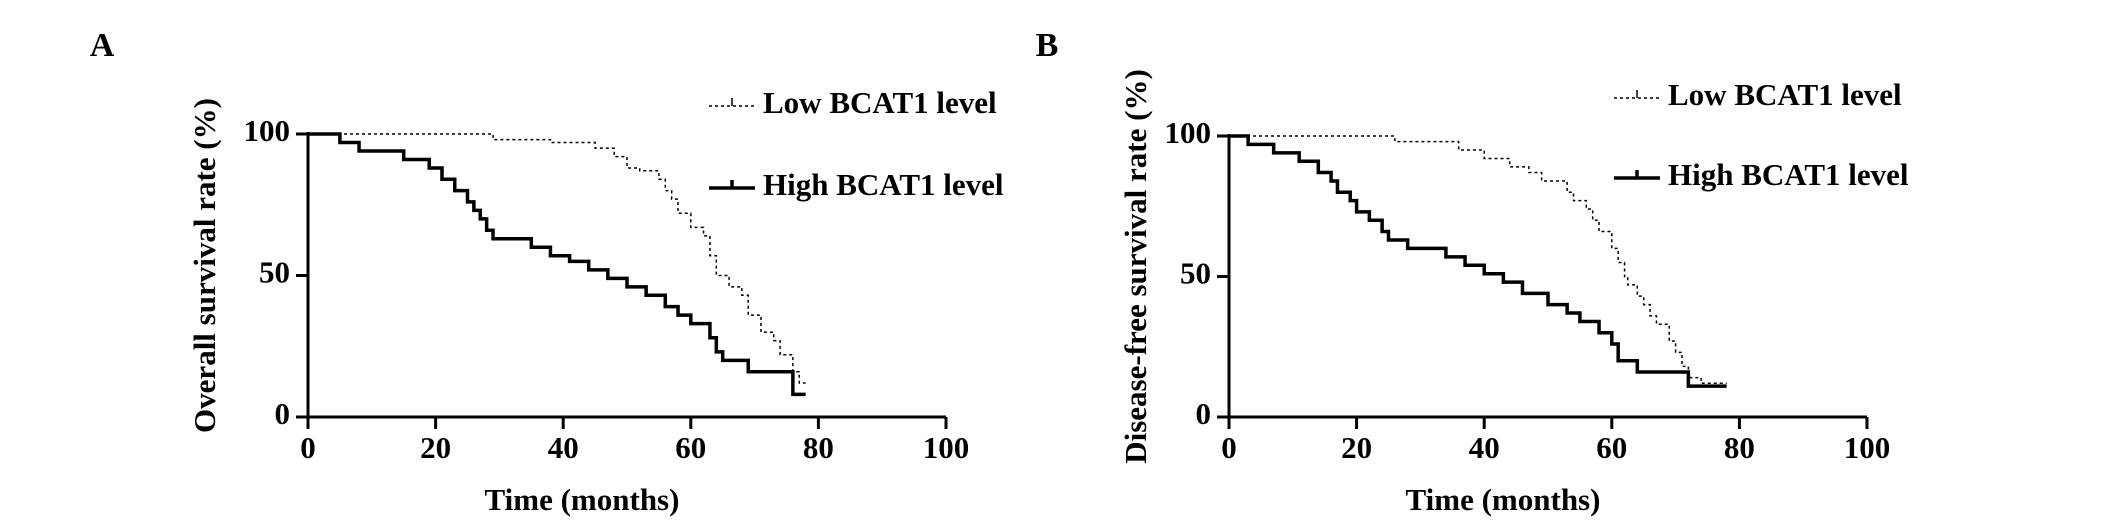 This screenshot has height=531, width=2126. Describe the element at coordinates (1047, 45) in the screenshot. I see `panel-label: B` at that location.